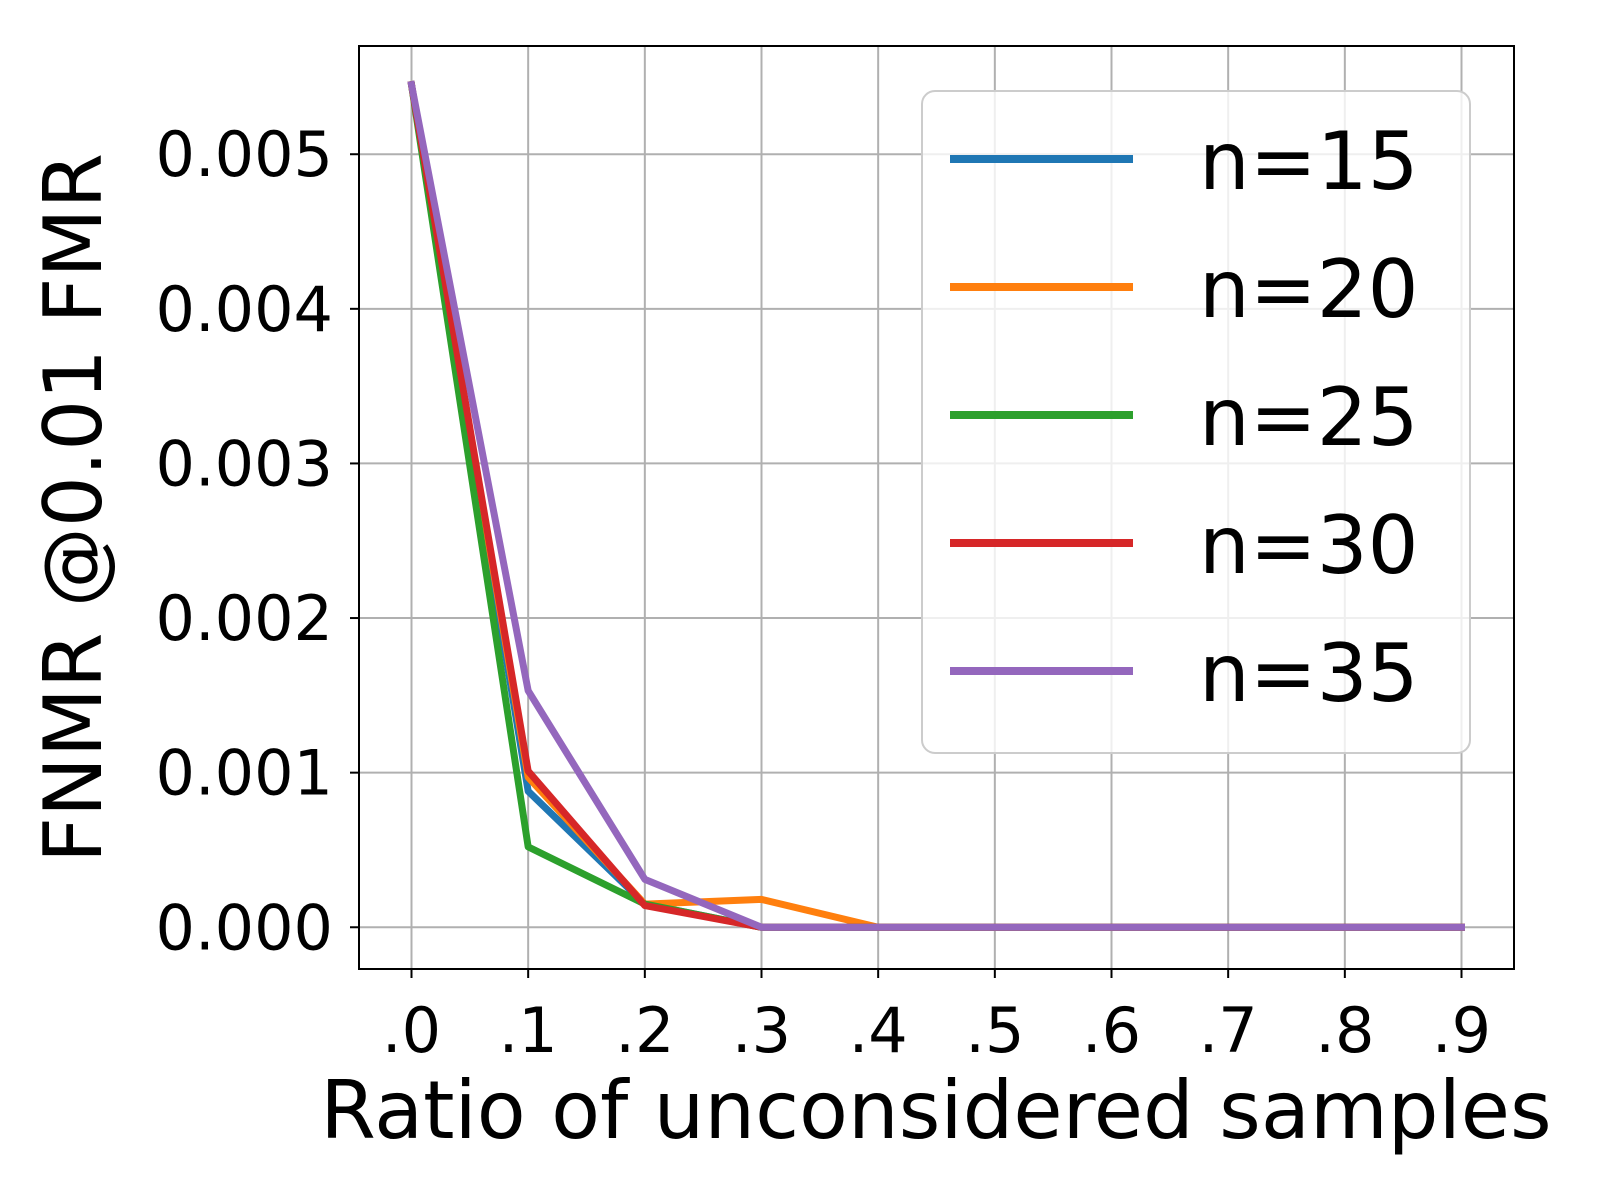  I want to click on x-tick-label: .8, so click(1344, 1030).